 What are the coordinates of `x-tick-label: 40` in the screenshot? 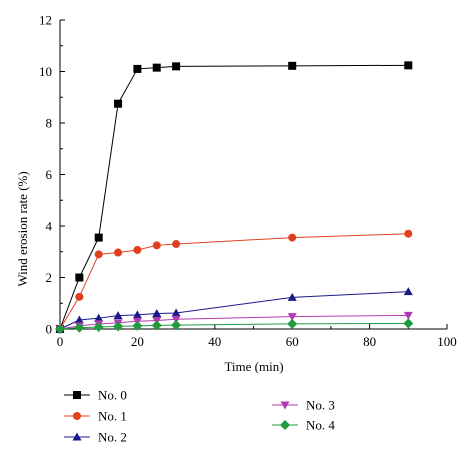 It's located at (214, 341).